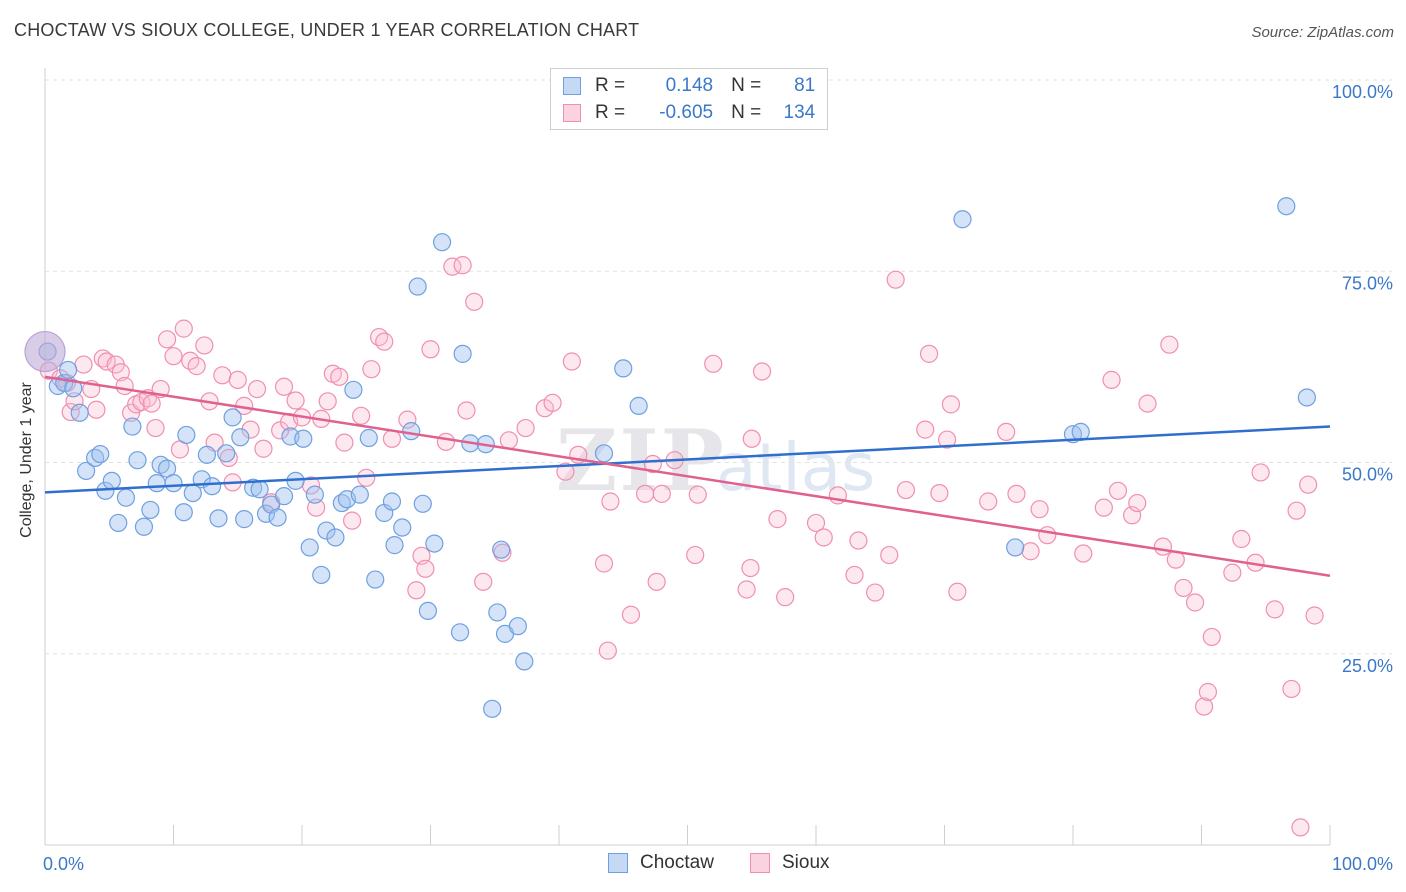  I want to click on sioux-swatch, so click(760, 863).